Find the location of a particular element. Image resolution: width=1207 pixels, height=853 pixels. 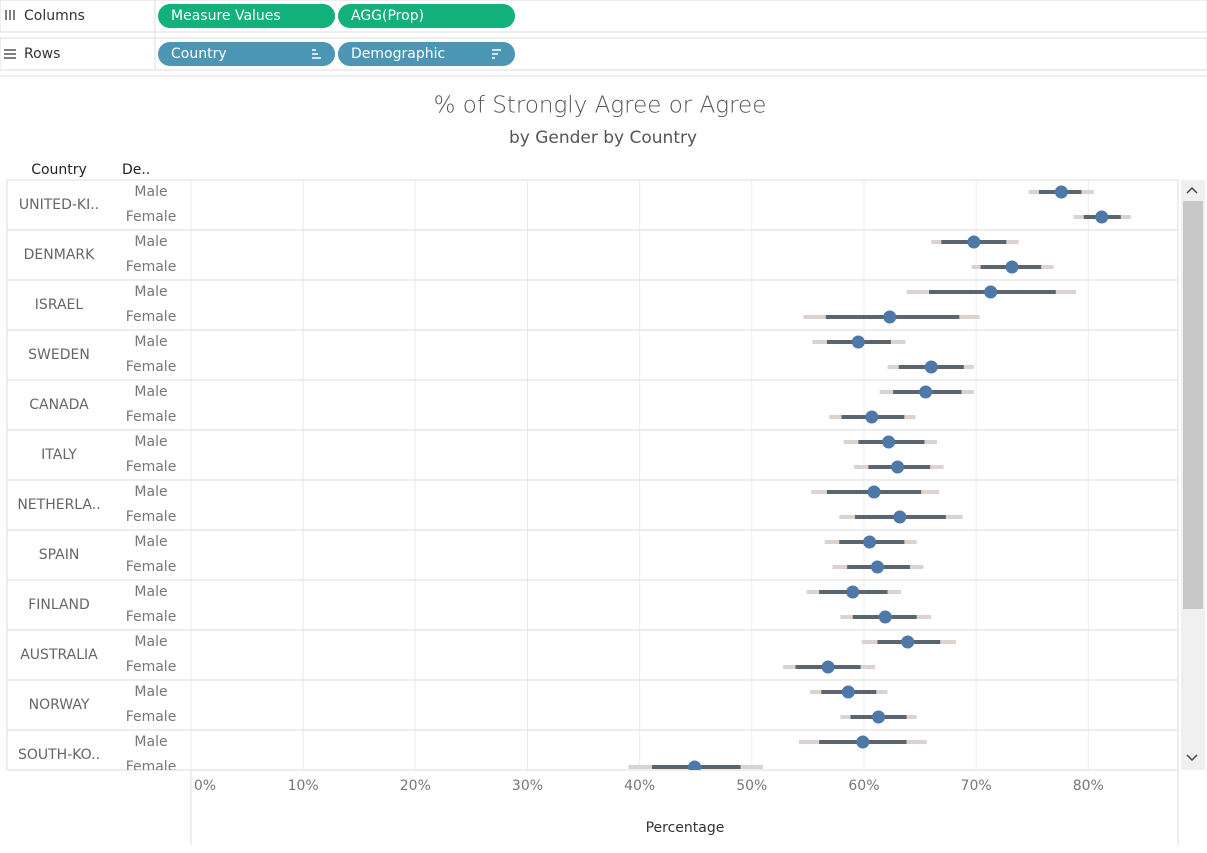

pill-text: Country is located at coordinates (199, 54).